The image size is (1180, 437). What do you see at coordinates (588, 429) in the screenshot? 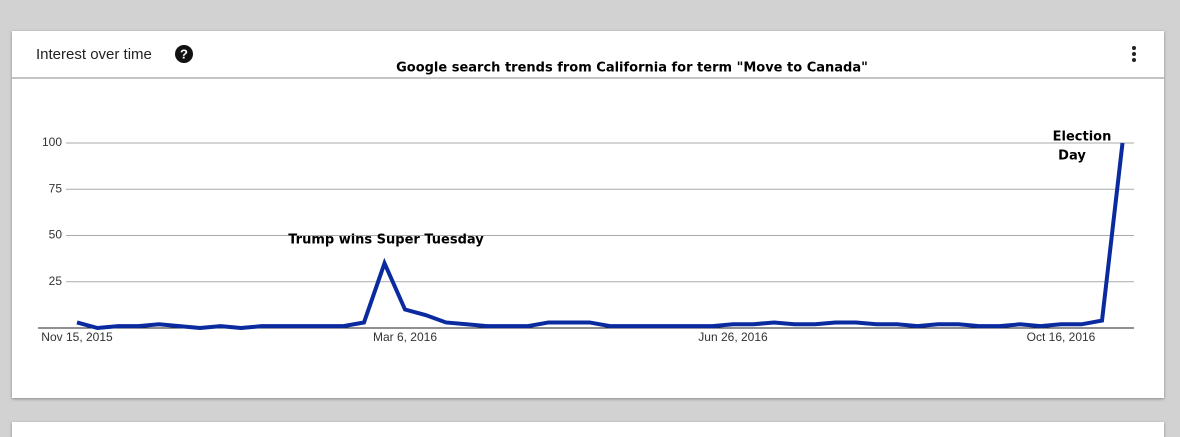
I see `next-card` at bounding box center [588, 429].